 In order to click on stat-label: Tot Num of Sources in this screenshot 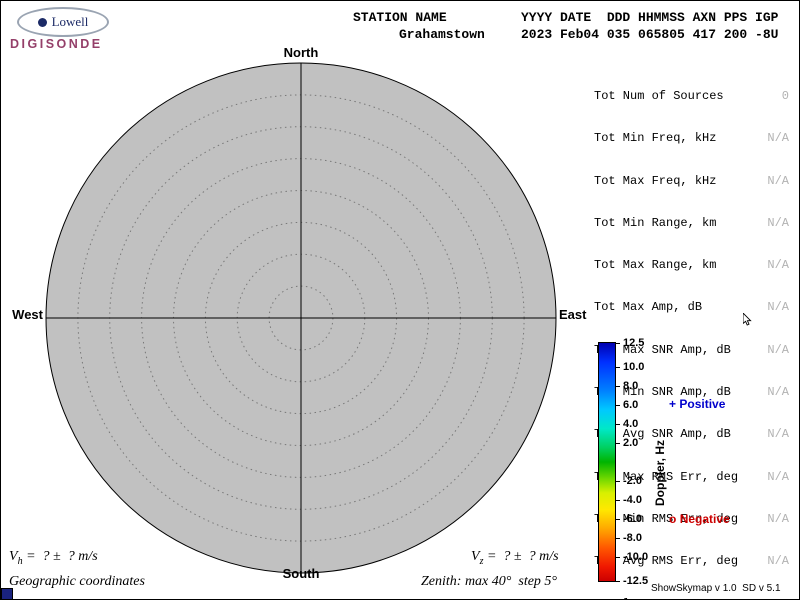, I will do `click(659, 96)`.